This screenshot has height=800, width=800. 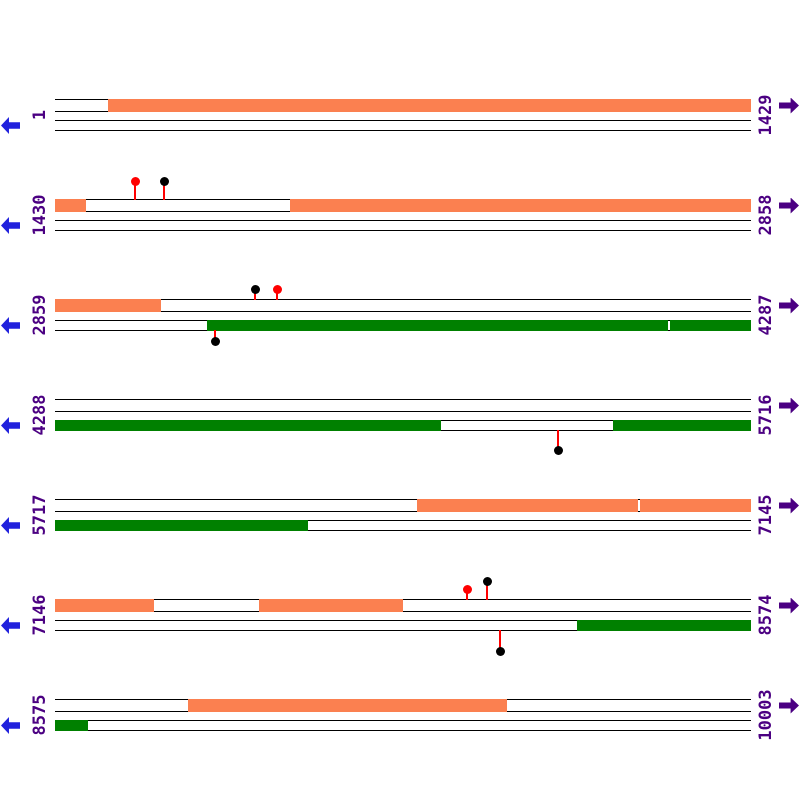 I want to click on row-end-coordinate: 7145, so click(x=766, y=515).